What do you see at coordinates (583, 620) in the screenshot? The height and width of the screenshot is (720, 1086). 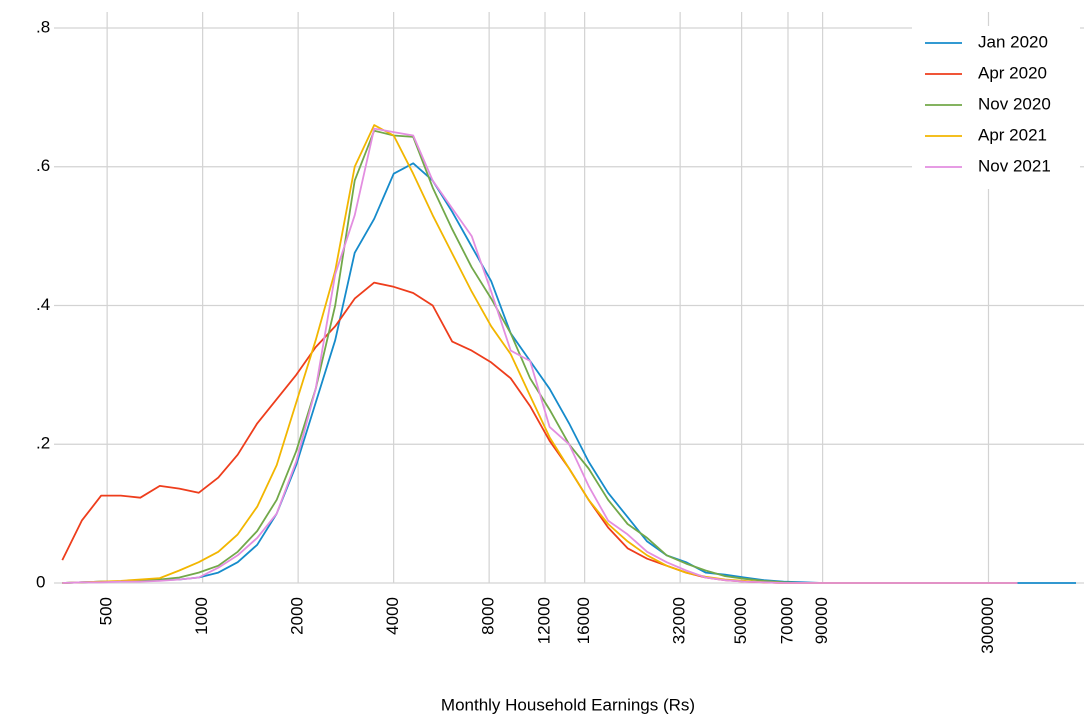 I see `x-tick-label: 16000` at bounding box center [583, 620].